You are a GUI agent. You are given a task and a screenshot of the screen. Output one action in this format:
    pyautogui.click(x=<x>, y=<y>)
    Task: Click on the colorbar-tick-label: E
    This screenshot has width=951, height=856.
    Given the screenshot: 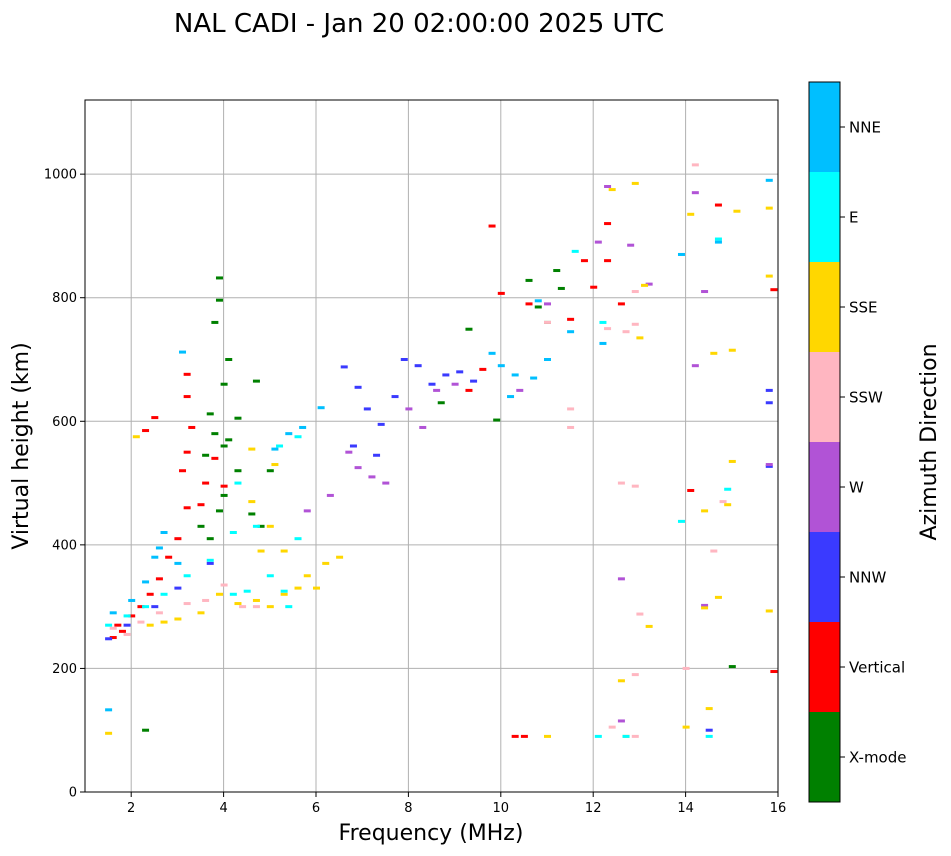 What is the action you would take?
    pyautogui.click(x=853, y=218)
    